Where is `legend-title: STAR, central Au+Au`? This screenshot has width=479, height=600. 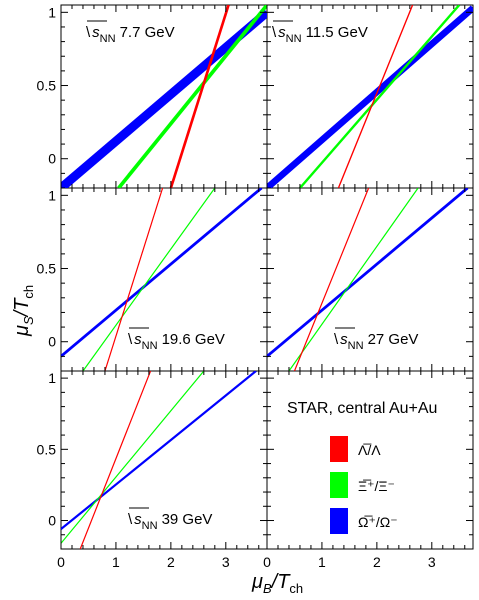
legend-title: STAR, central Au+Au is located at coordinates (362, 408).